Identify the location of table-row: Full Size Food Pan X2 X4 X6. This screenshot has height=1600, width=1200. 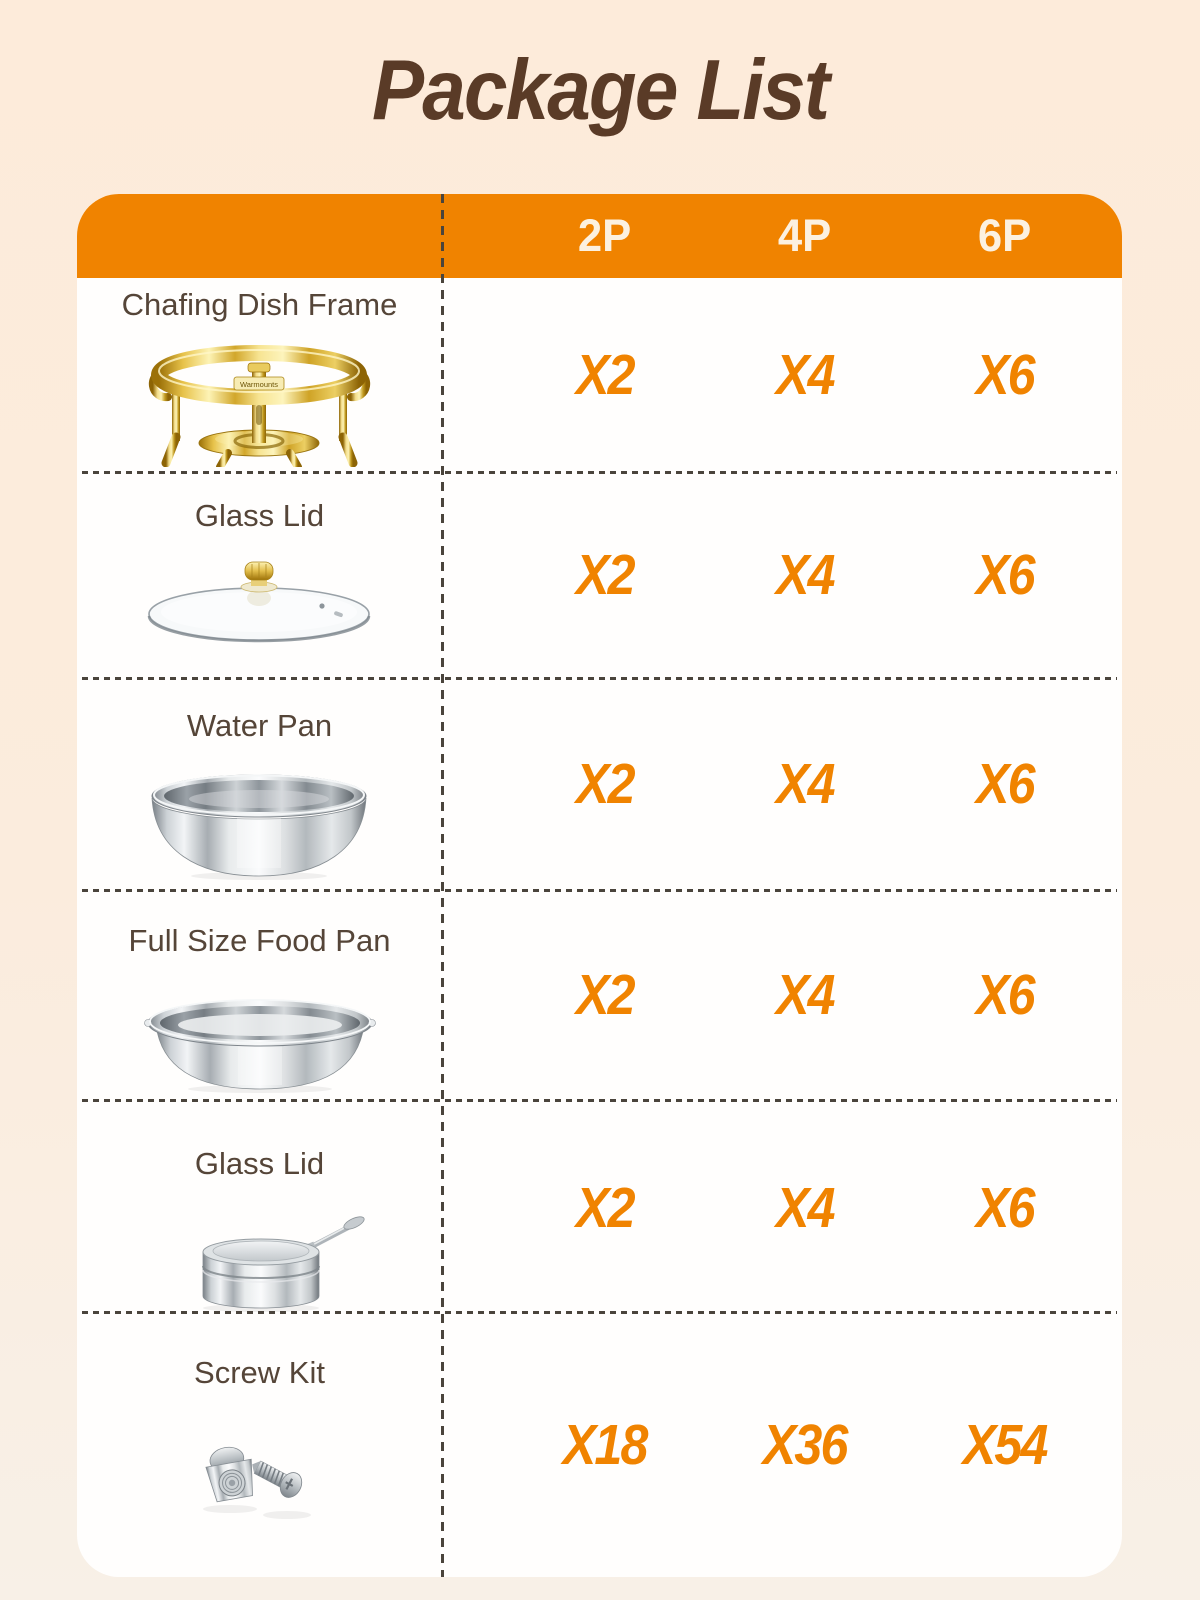
(599, 995).